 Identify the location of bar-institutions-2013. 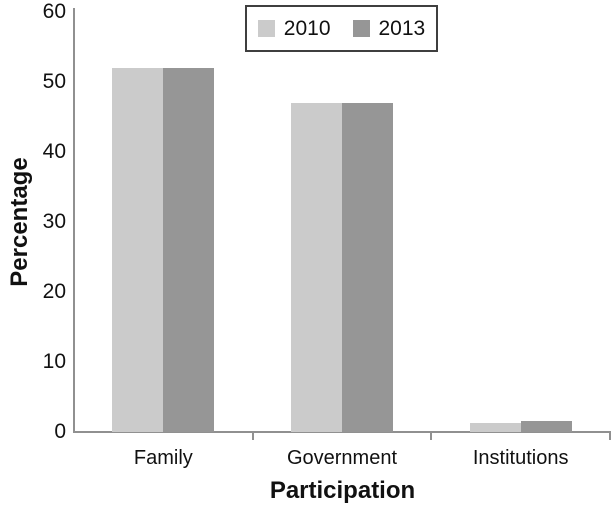
(546, 426).